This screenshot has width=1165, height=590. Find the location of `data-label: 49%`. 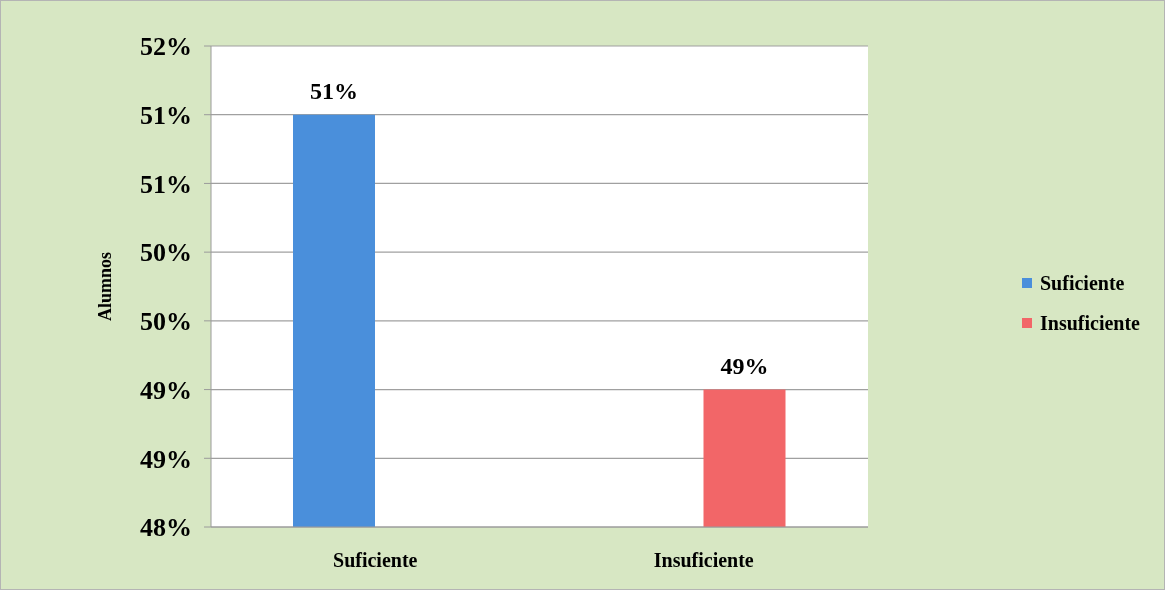

data-label: 49% is located at coordinates (744, 365).